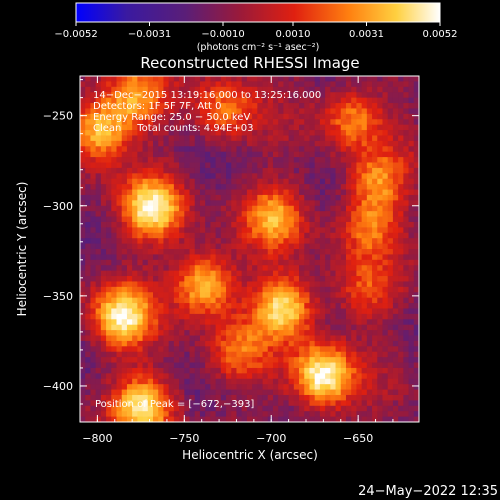 The height and width of the screenshot is (500, 500). I want to click on timestamp: 24−May−2022 12:35, so click(428, 491).